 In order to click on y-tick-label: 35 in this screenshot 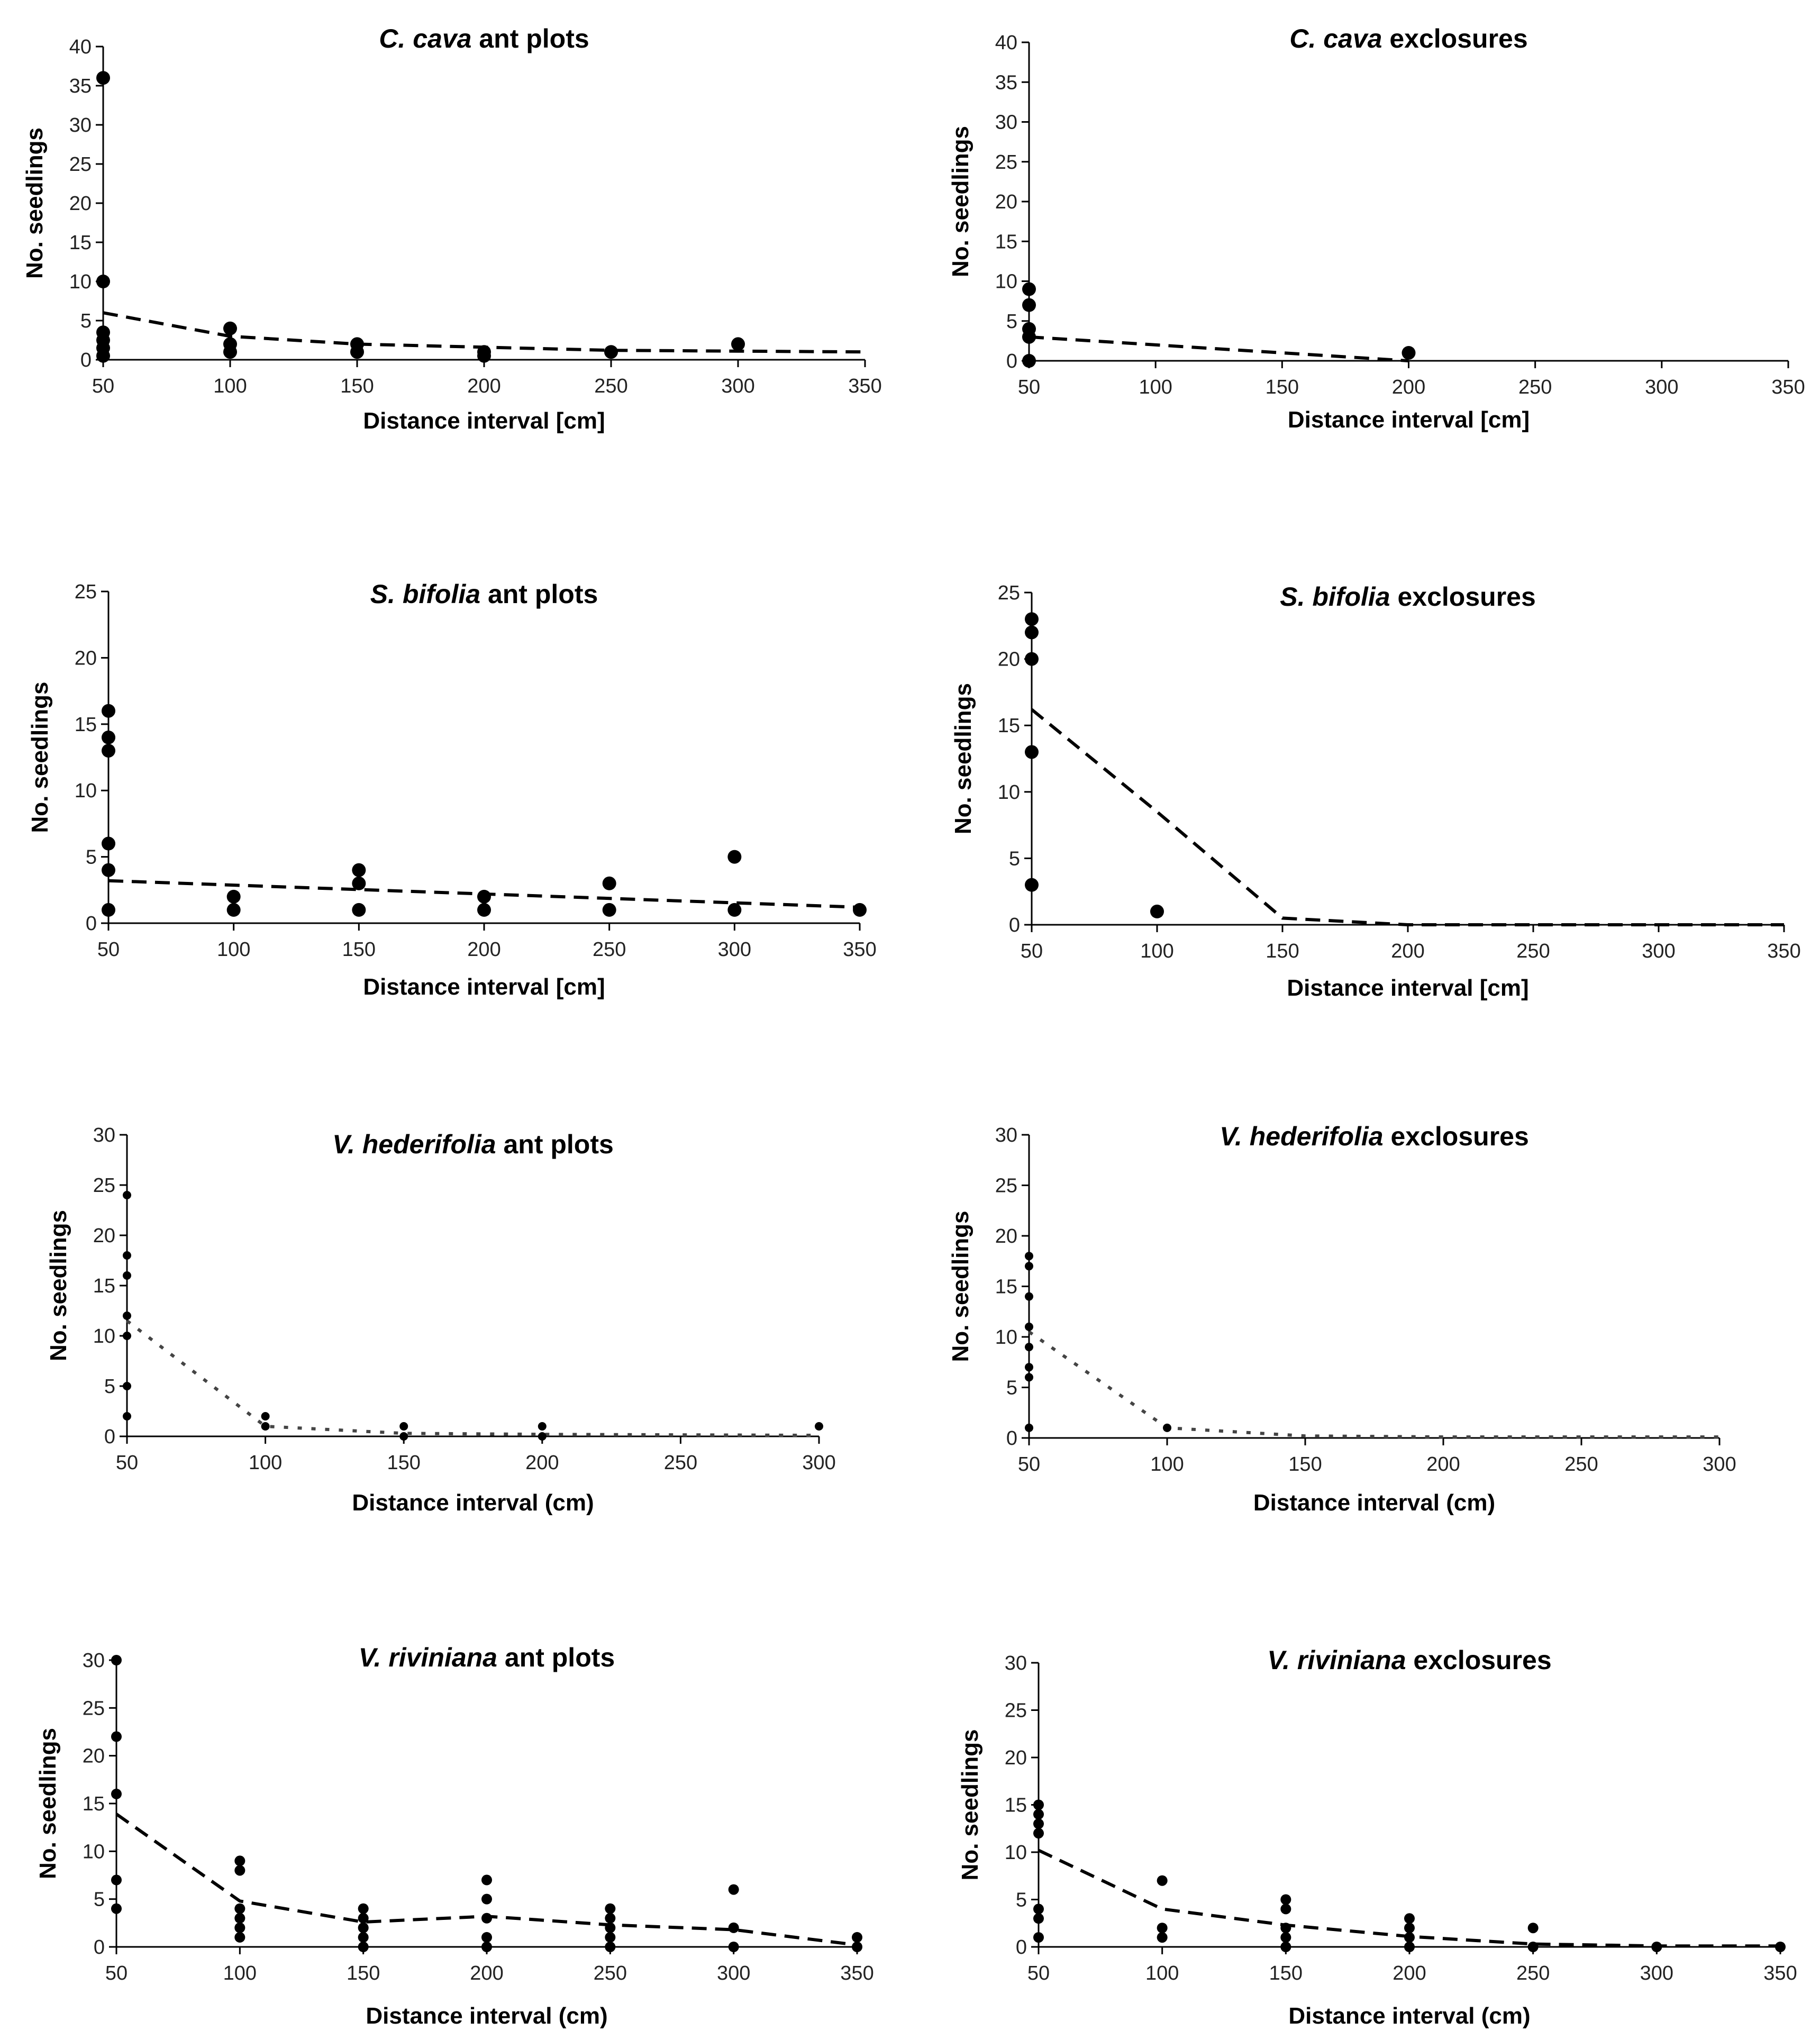, I will do `click(81, 86)`.